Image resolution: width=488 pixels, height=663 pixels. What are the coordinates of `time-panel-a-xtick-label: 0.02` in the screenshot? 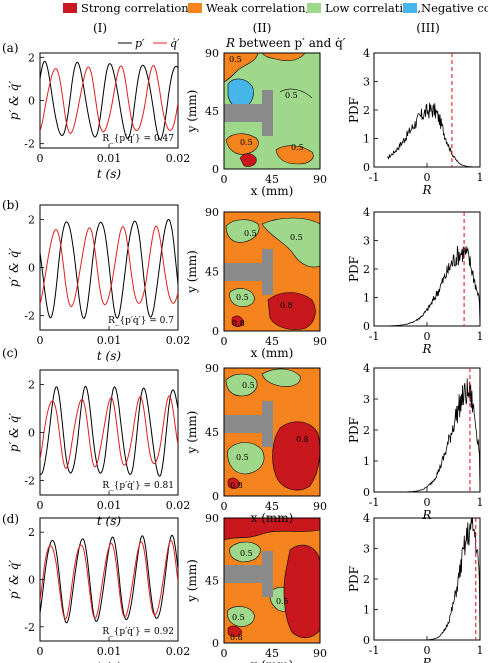 It's located at (178, 158).